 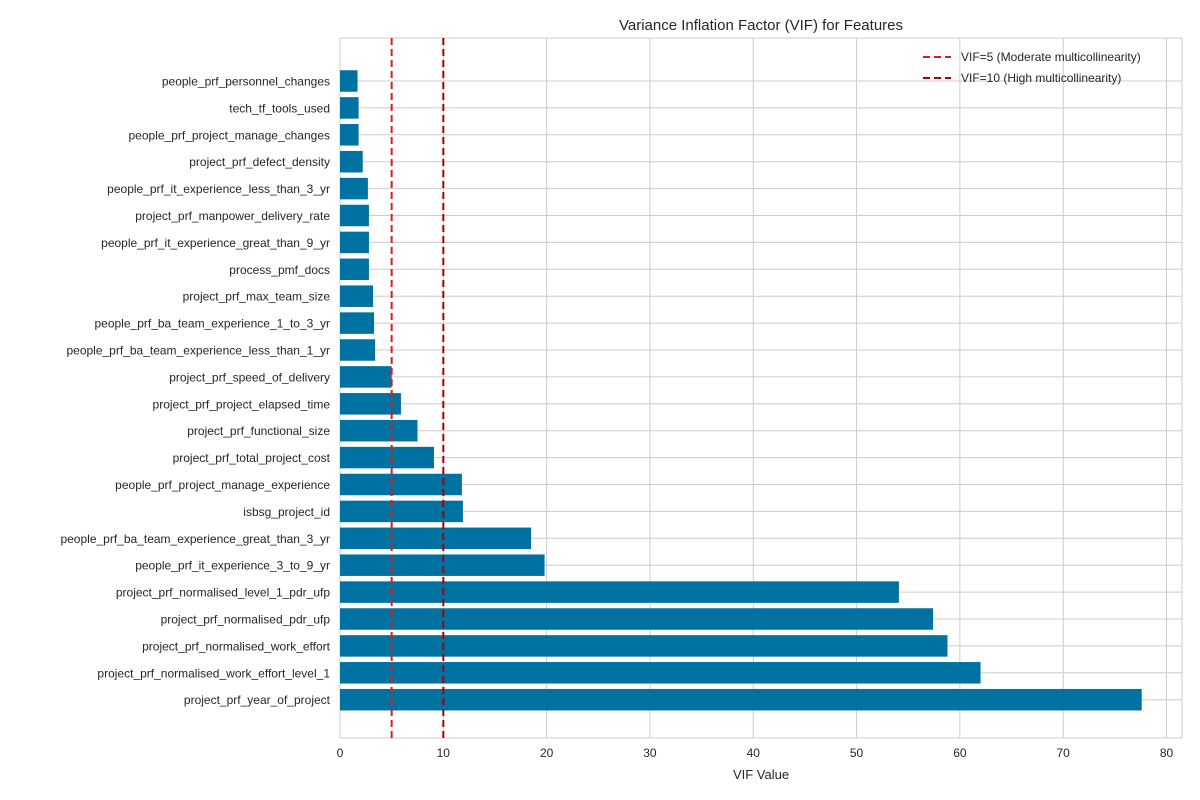 I want to click on x-tick-label-40: 40, so click(x=754, y=753).